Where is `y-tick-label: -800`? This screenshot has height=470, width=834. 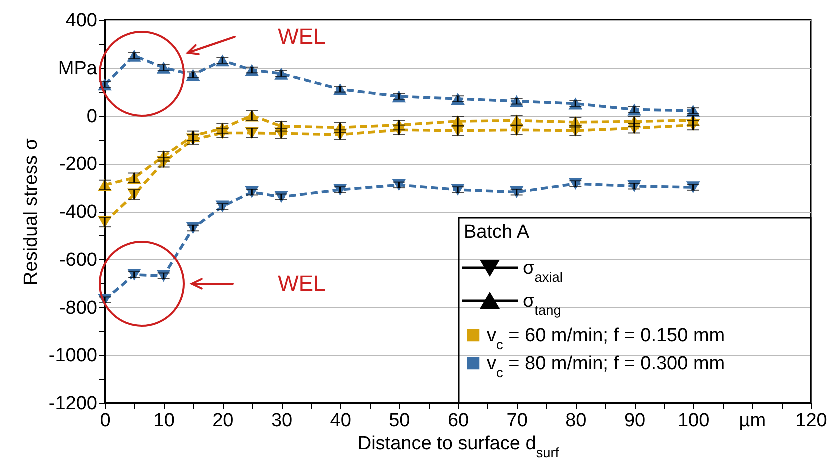 y-tick-label: -800 is located at coordinates (78, 308).